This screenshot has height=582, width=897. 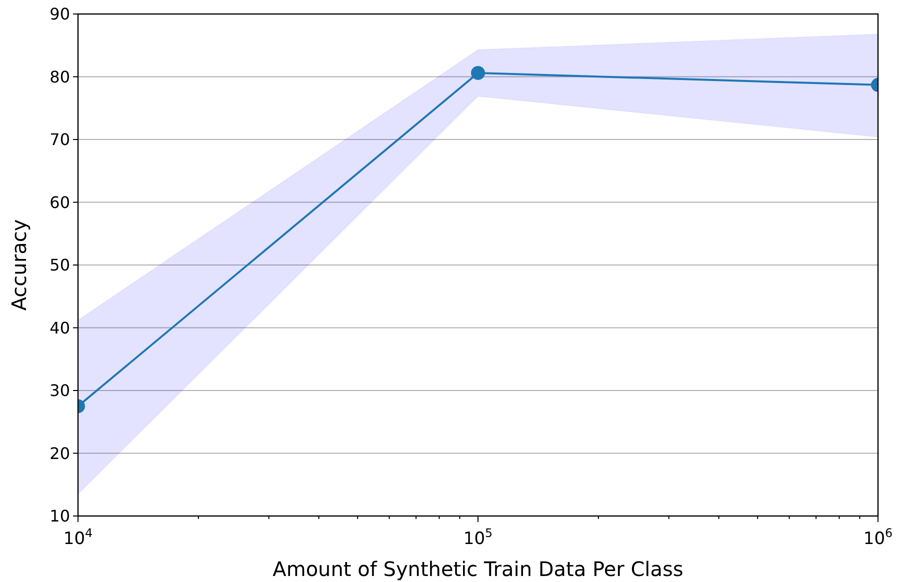 What do you see at coordinates (60, 76) in the screenshot?
I see `y-tick-label: 80` at bounding box center [60, 76].